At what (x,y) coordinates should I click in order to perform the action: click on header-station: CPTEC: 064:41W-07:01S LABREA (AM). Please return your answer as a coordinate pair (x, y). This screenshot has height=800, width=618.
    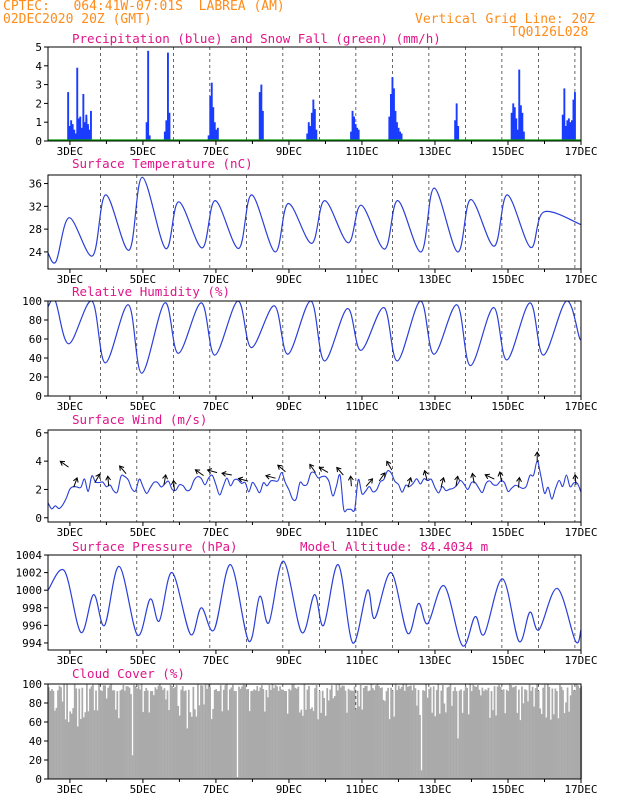
    Looking at the image, I should click on (144, 7).